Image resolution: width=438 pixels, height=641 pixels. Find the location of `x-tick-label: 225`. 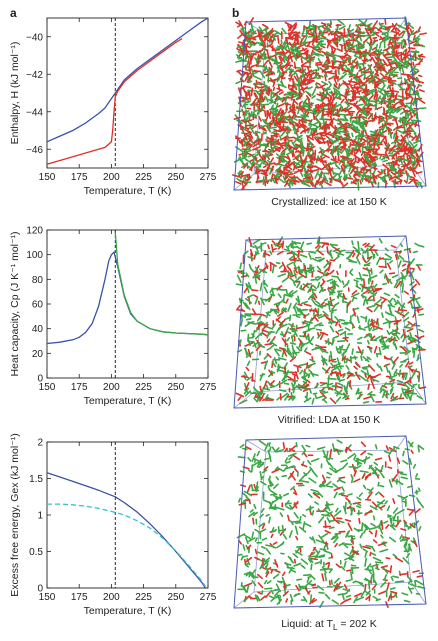

x-tick-label: 225 is located at coordinates (143, 597).